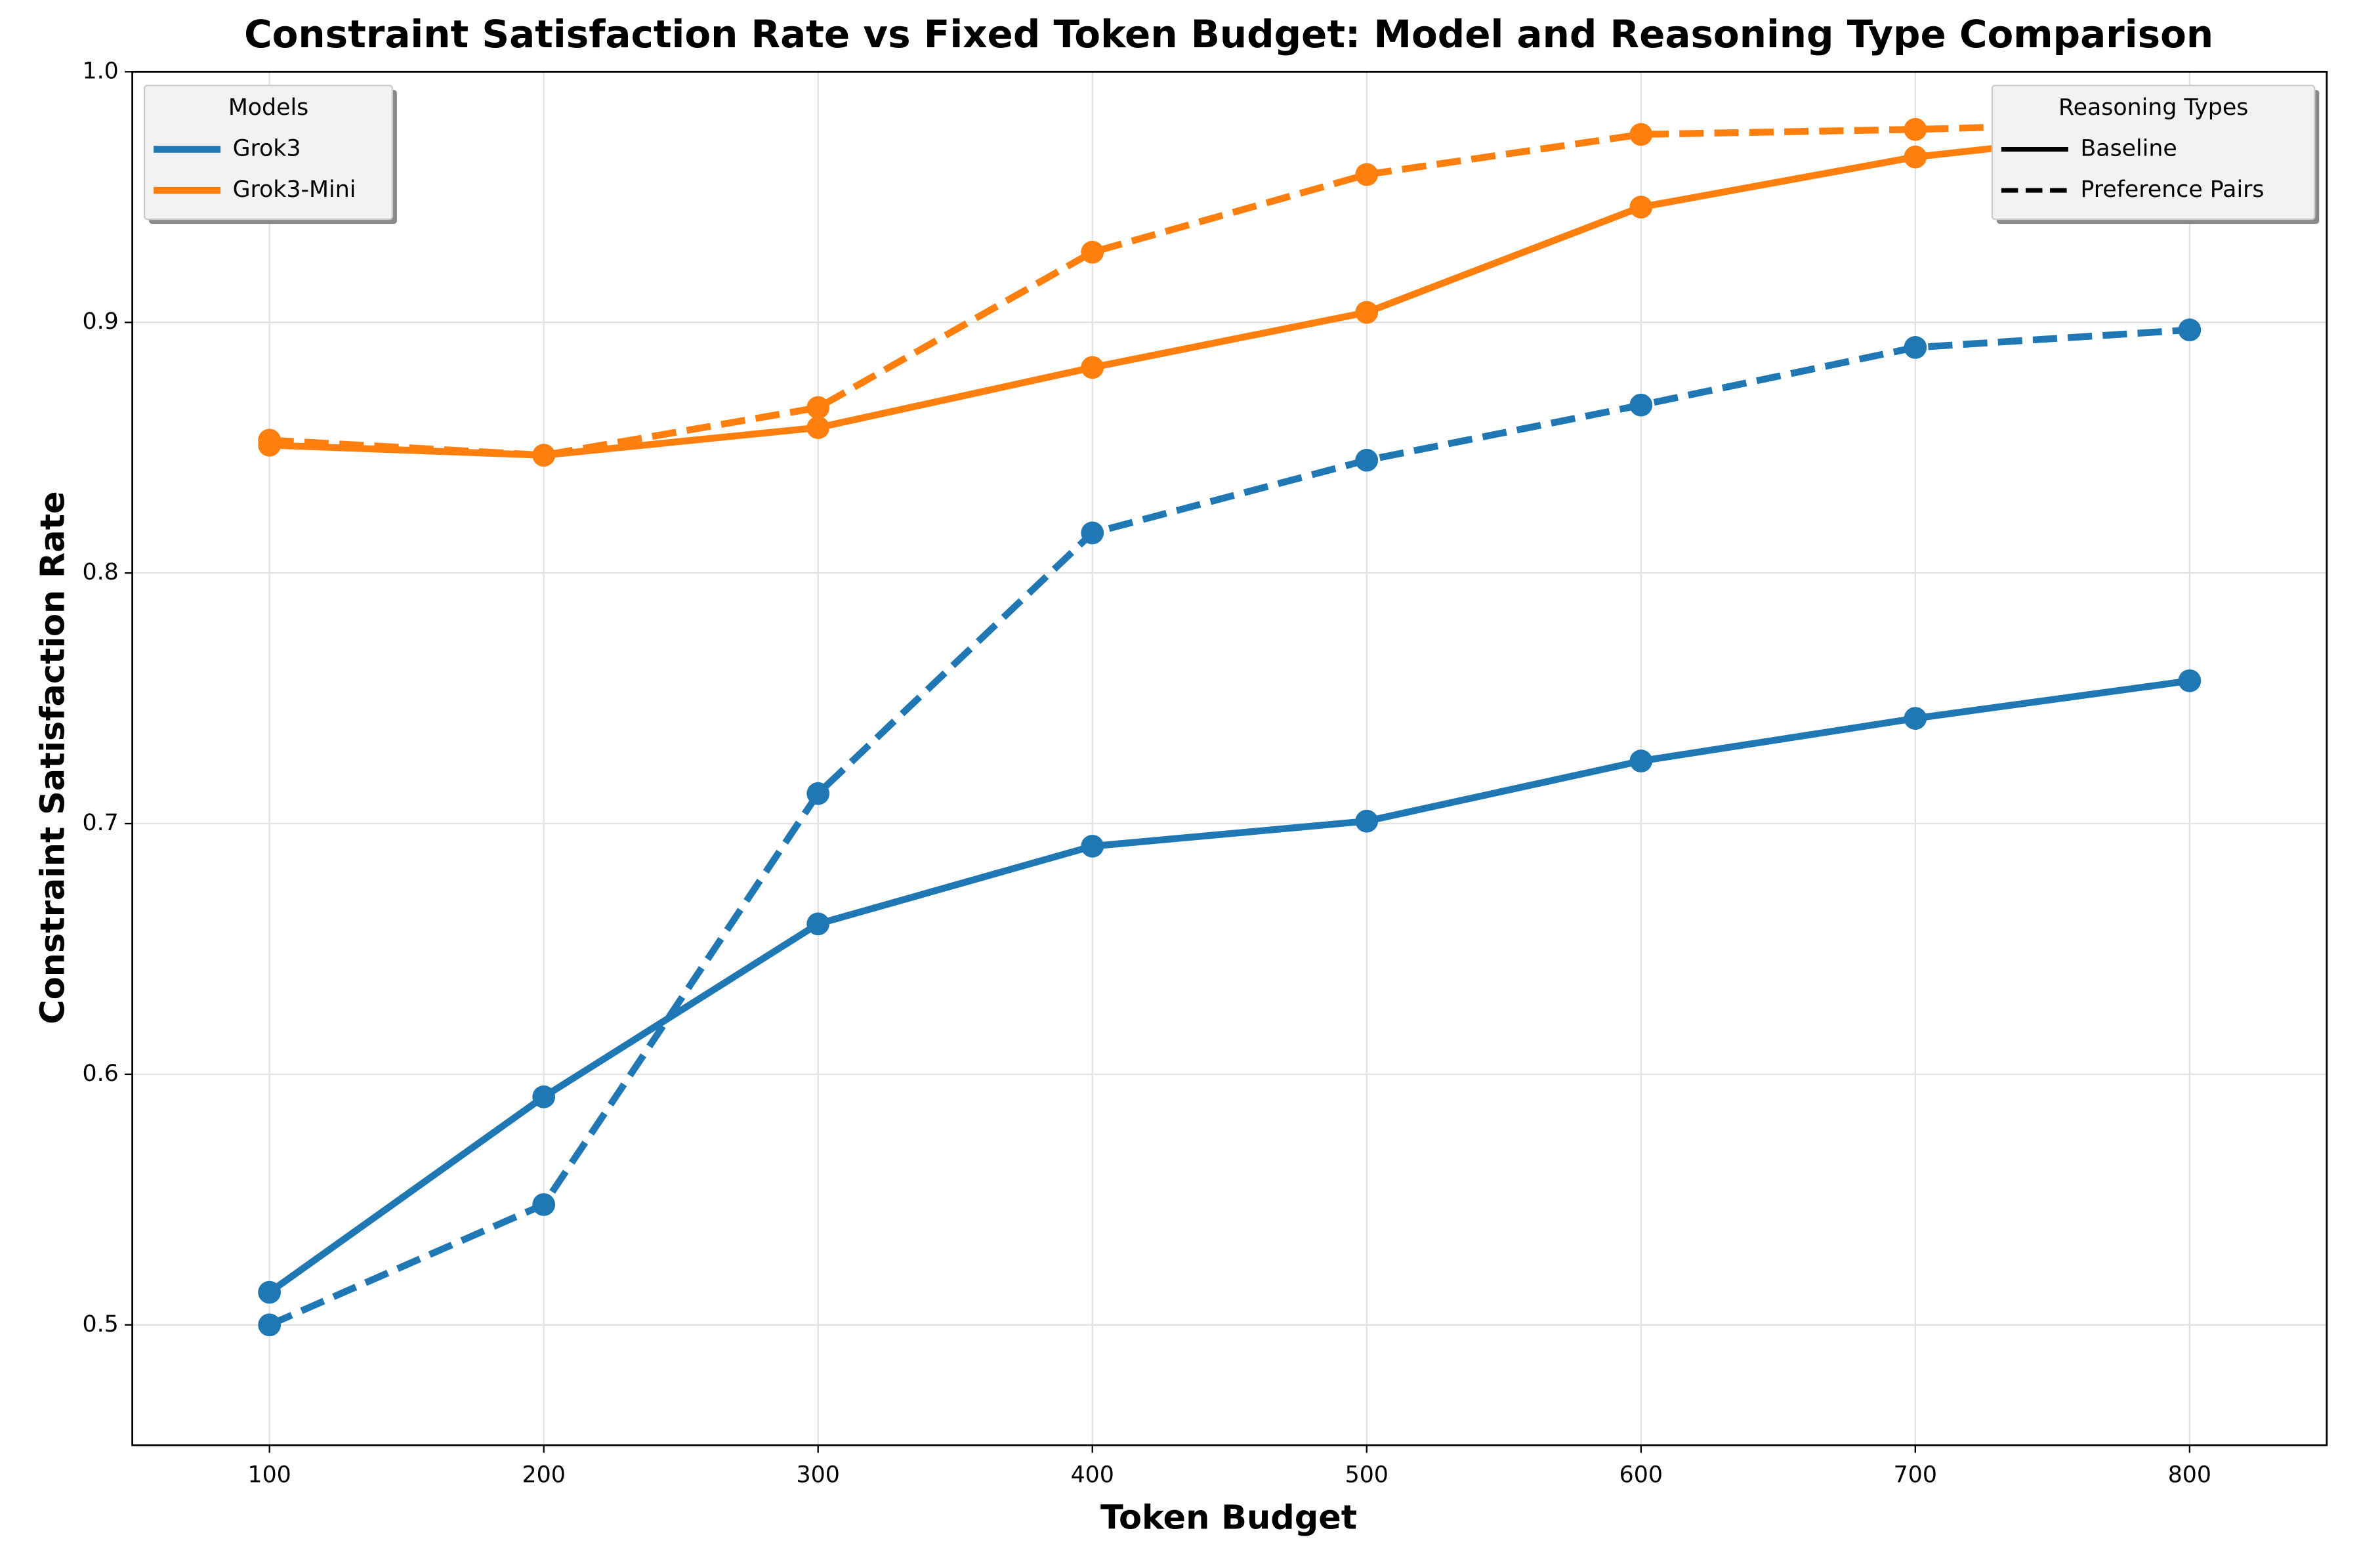  I want to click on legend-label: Grok3-Mini, so click(294, 190).